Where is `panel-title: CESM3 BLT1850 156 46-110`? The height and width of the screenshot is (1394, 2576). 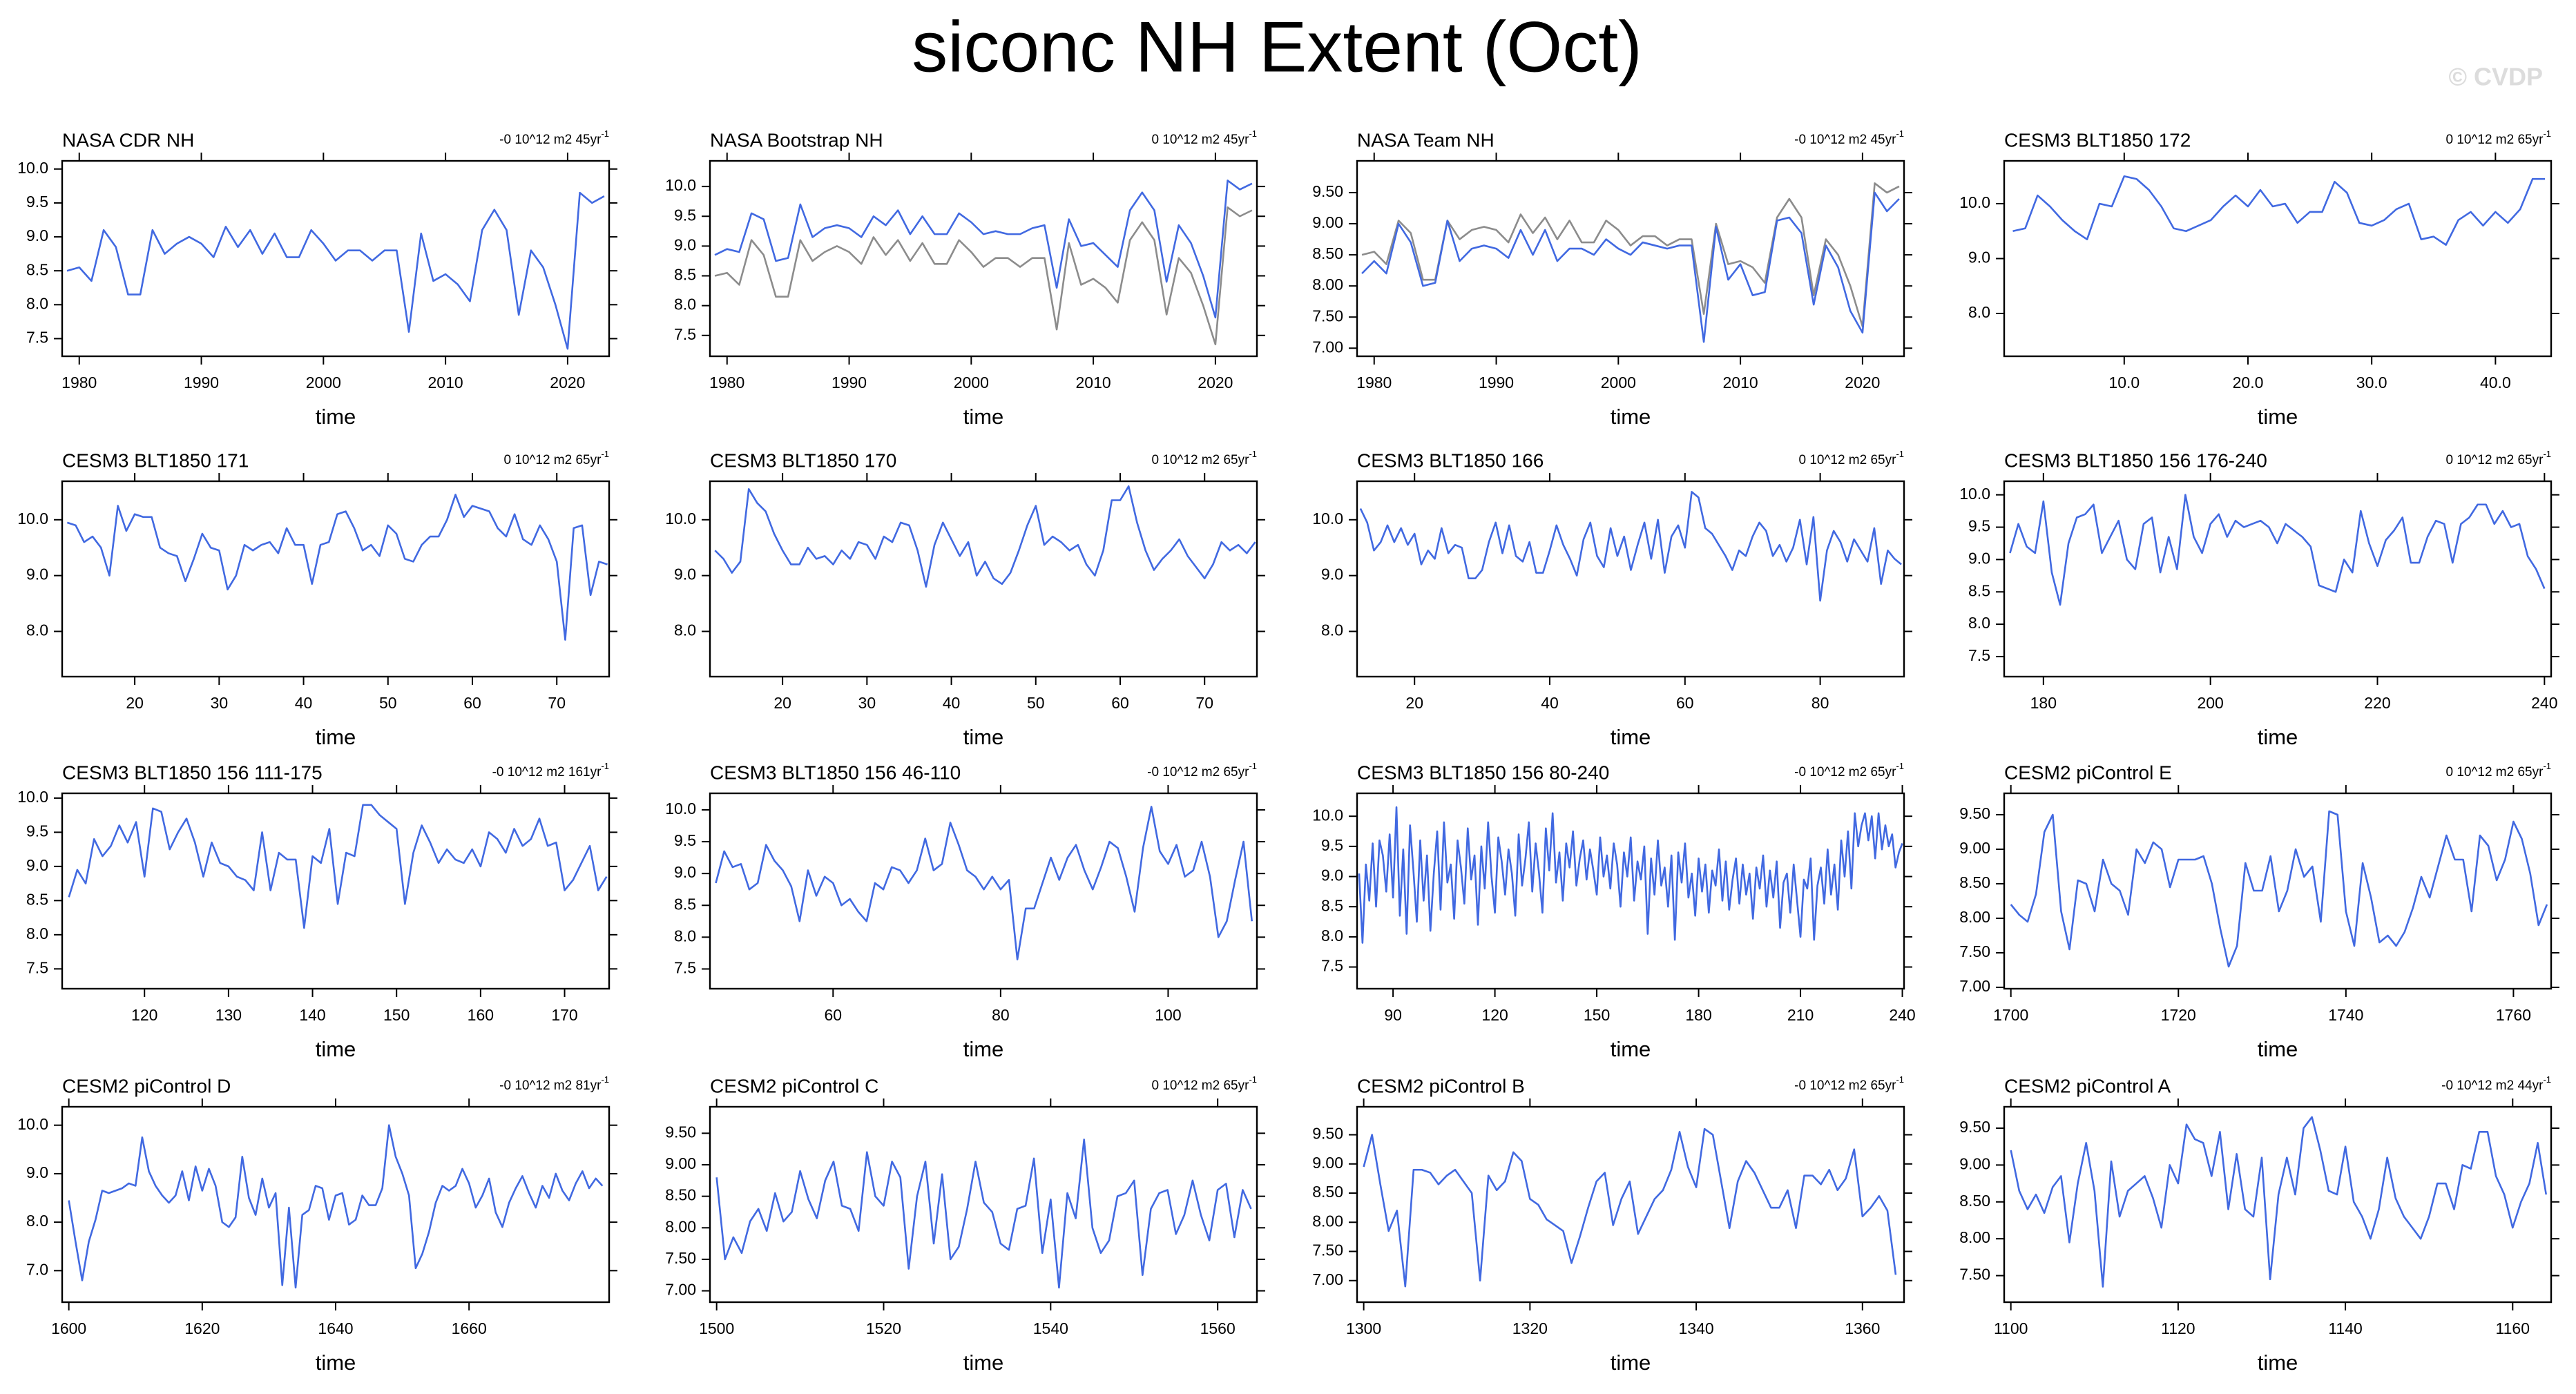
panel-title: CESM3 BLT1850 156 46-110 is located at coordinates (835, 772).